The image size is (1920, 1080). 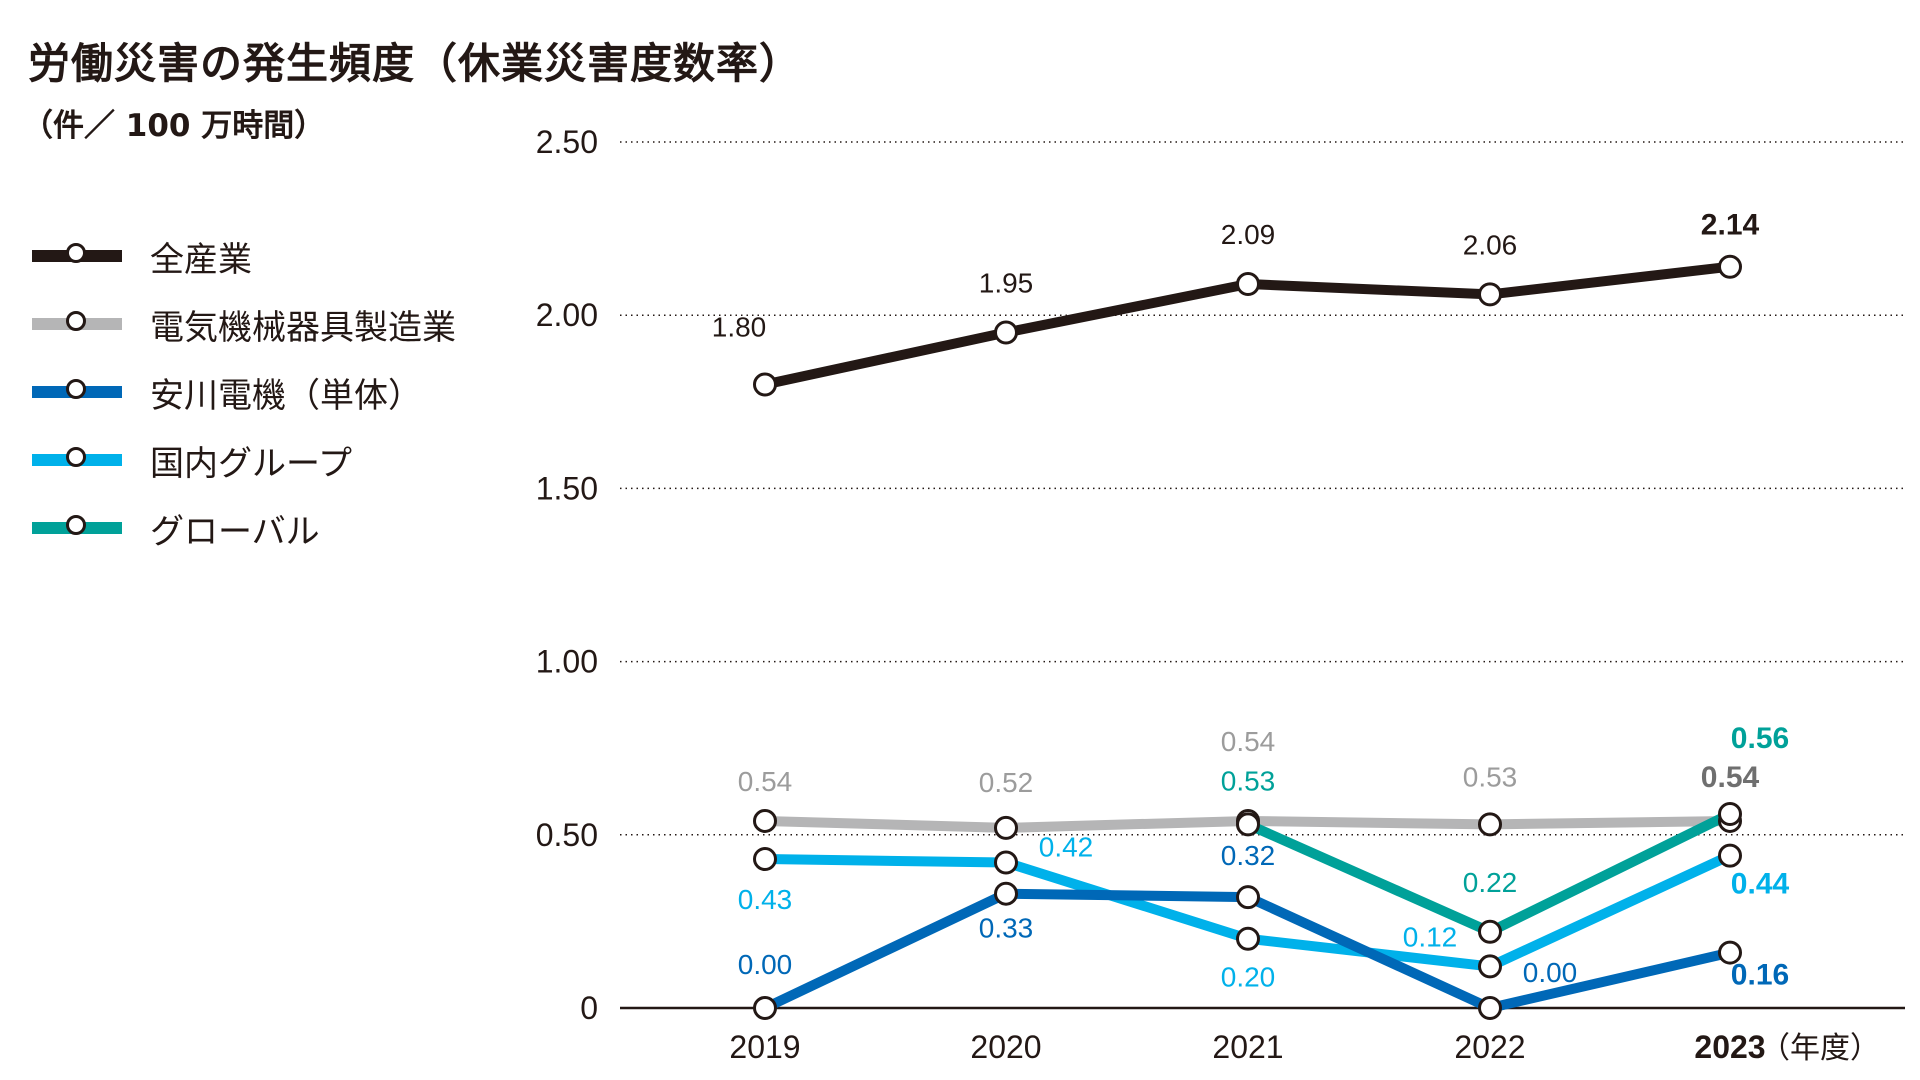 What do you see at coordinates (1490, 244) in the screenshot?
I see `data-label: 2.06` at bounding box center [1490, 244].